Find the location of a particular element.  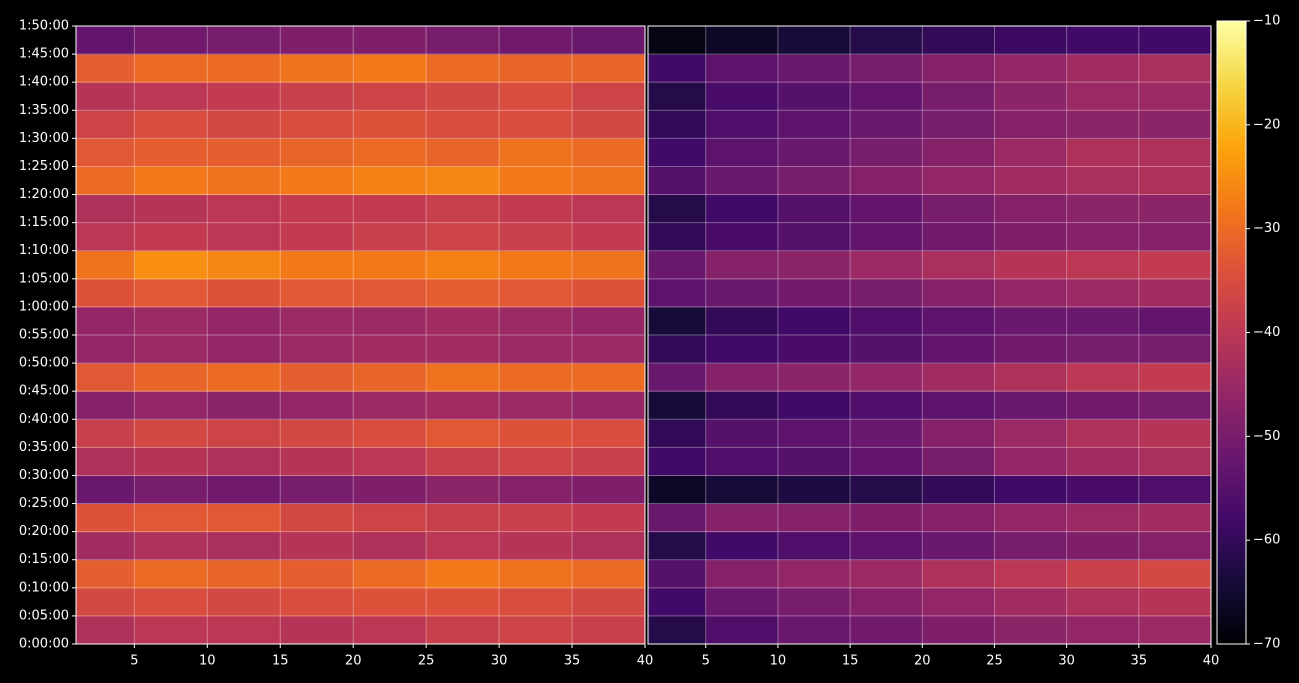

x-tick-label: 30 is located at coordinates (1066, 661).